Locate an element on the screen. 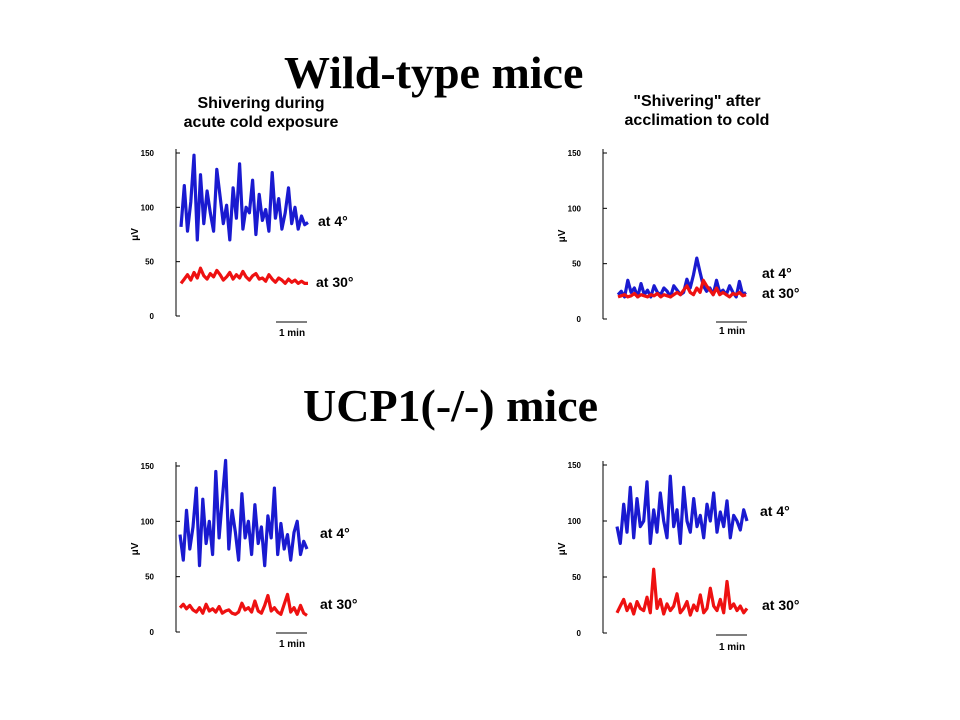  chart-ucp1-acute-cold: 150 100 50 0 μV at 4° at 30° 1 min is located at coordinates (244, 554).